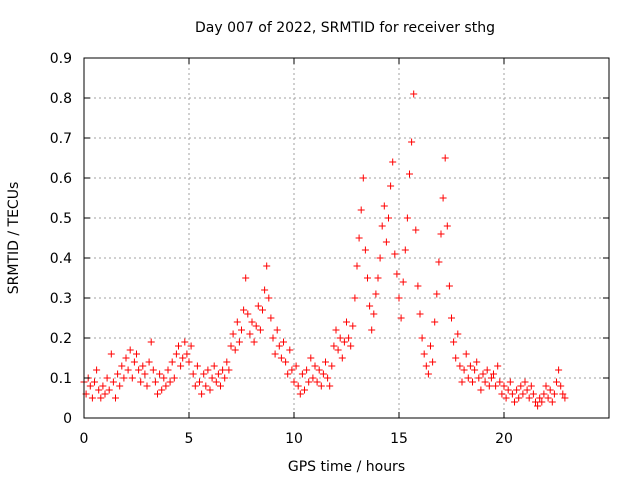 The image size is (640, 480). What do you see at coordinates (61, 299) in the screenshot?
I see `y-tick-label: 0.3` at bounding box center [61, 299].